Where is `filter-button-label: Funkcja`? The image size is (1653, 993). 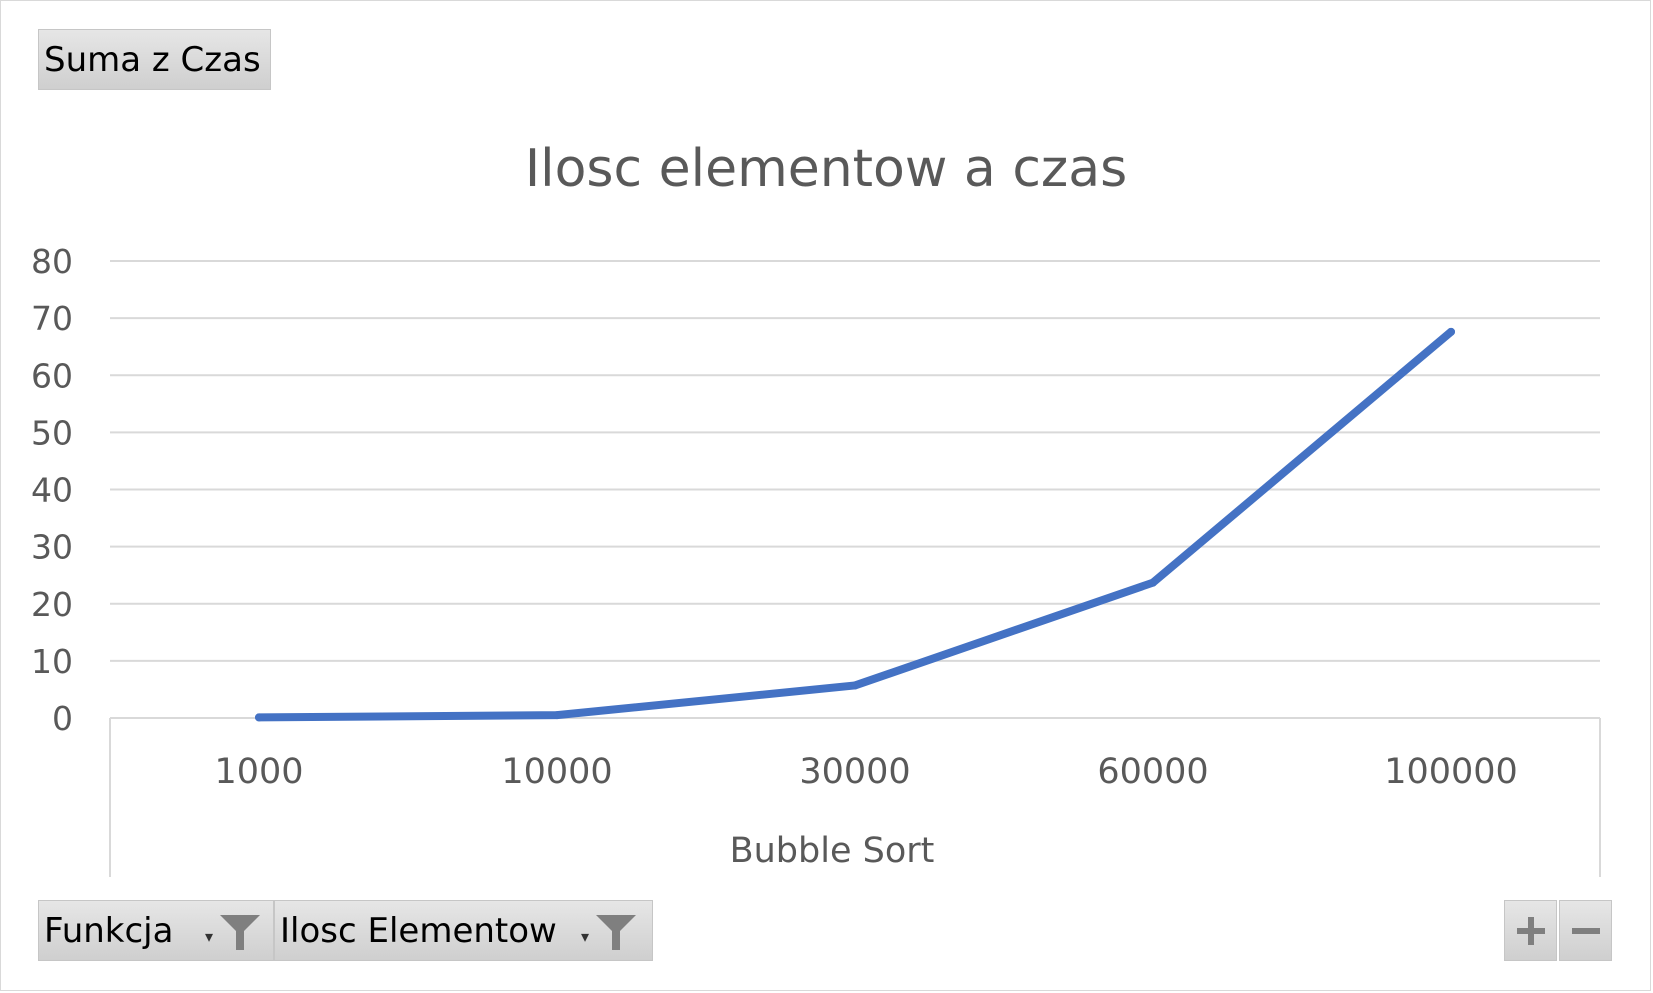
filter-button-label: Funkcja is located at coordinates (109, 930).